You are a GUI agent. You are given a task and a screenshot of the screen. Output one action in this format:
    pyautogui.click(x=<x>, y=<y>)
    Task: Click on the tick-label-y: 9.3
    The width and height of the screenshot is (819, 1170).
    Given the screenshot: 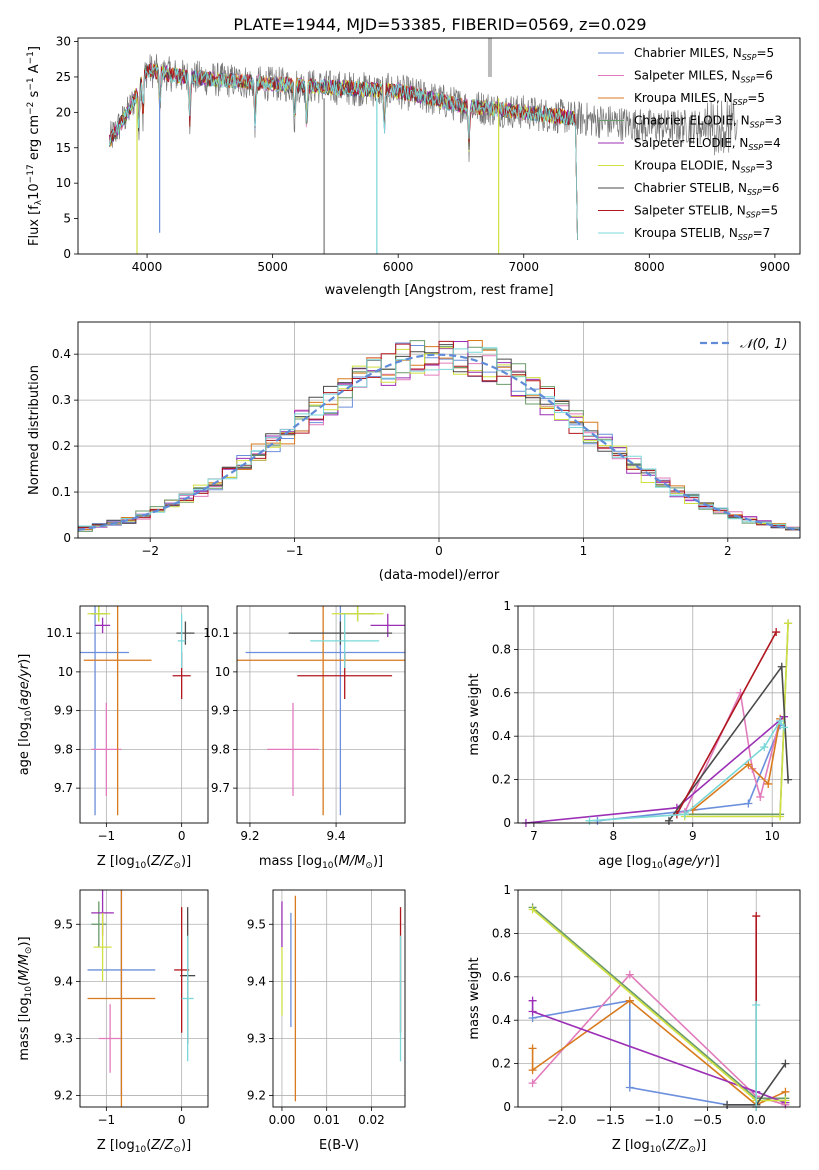 What is the action you would take?
    pyautogui.click(x=256, y=1038)
    